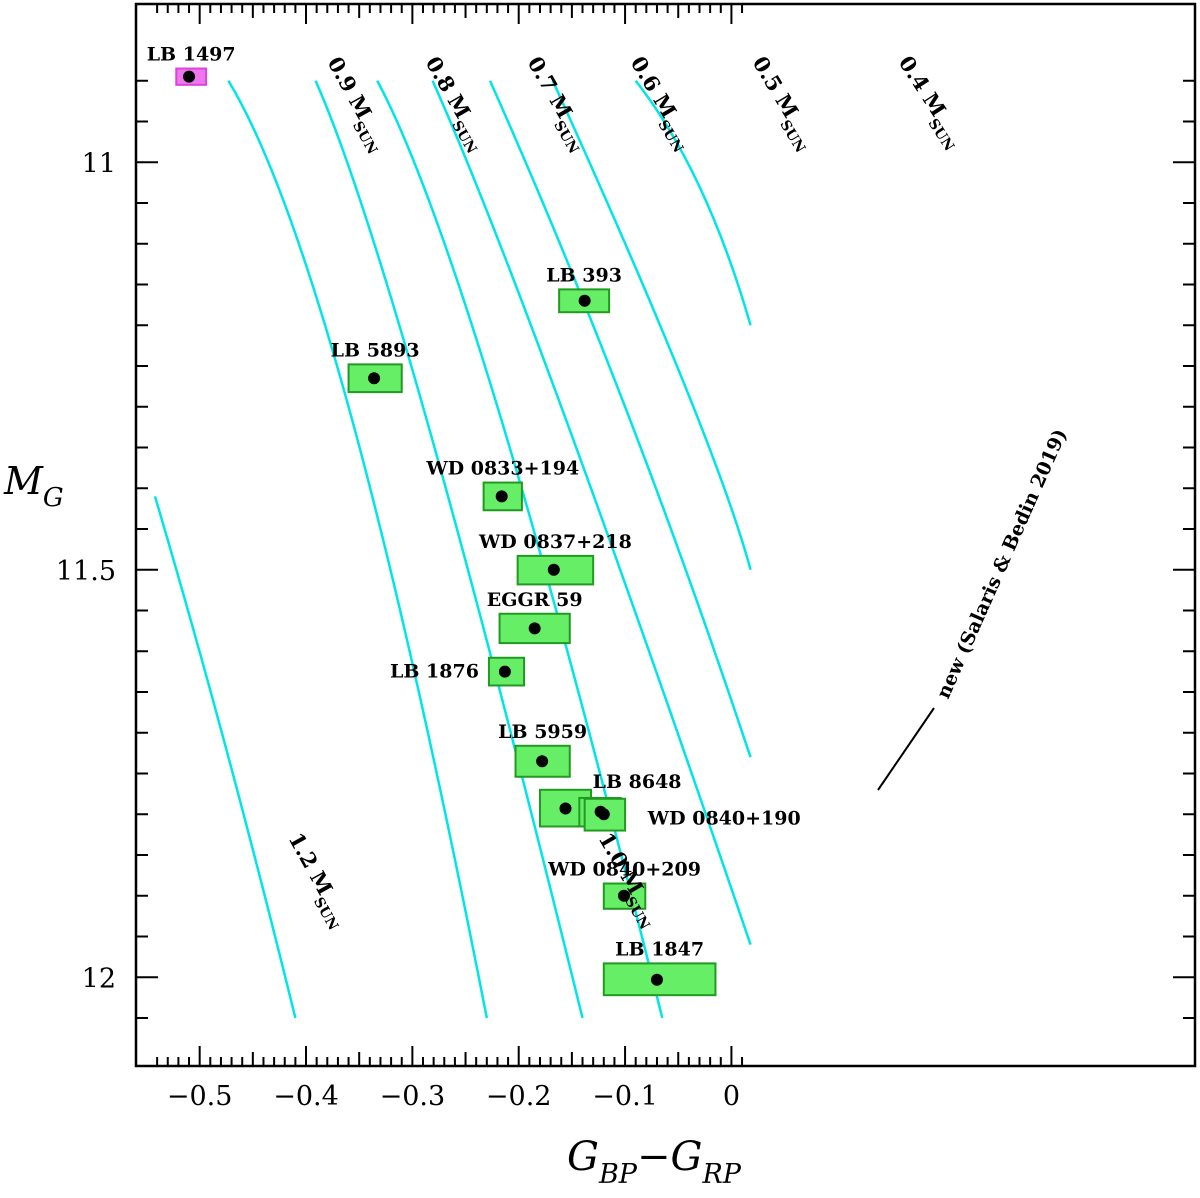  What do you see at coordinates (724, 819) in the screenshot?
I see `label-wd-0840-190: WD 0840+190` at bounding box center [724, 819].